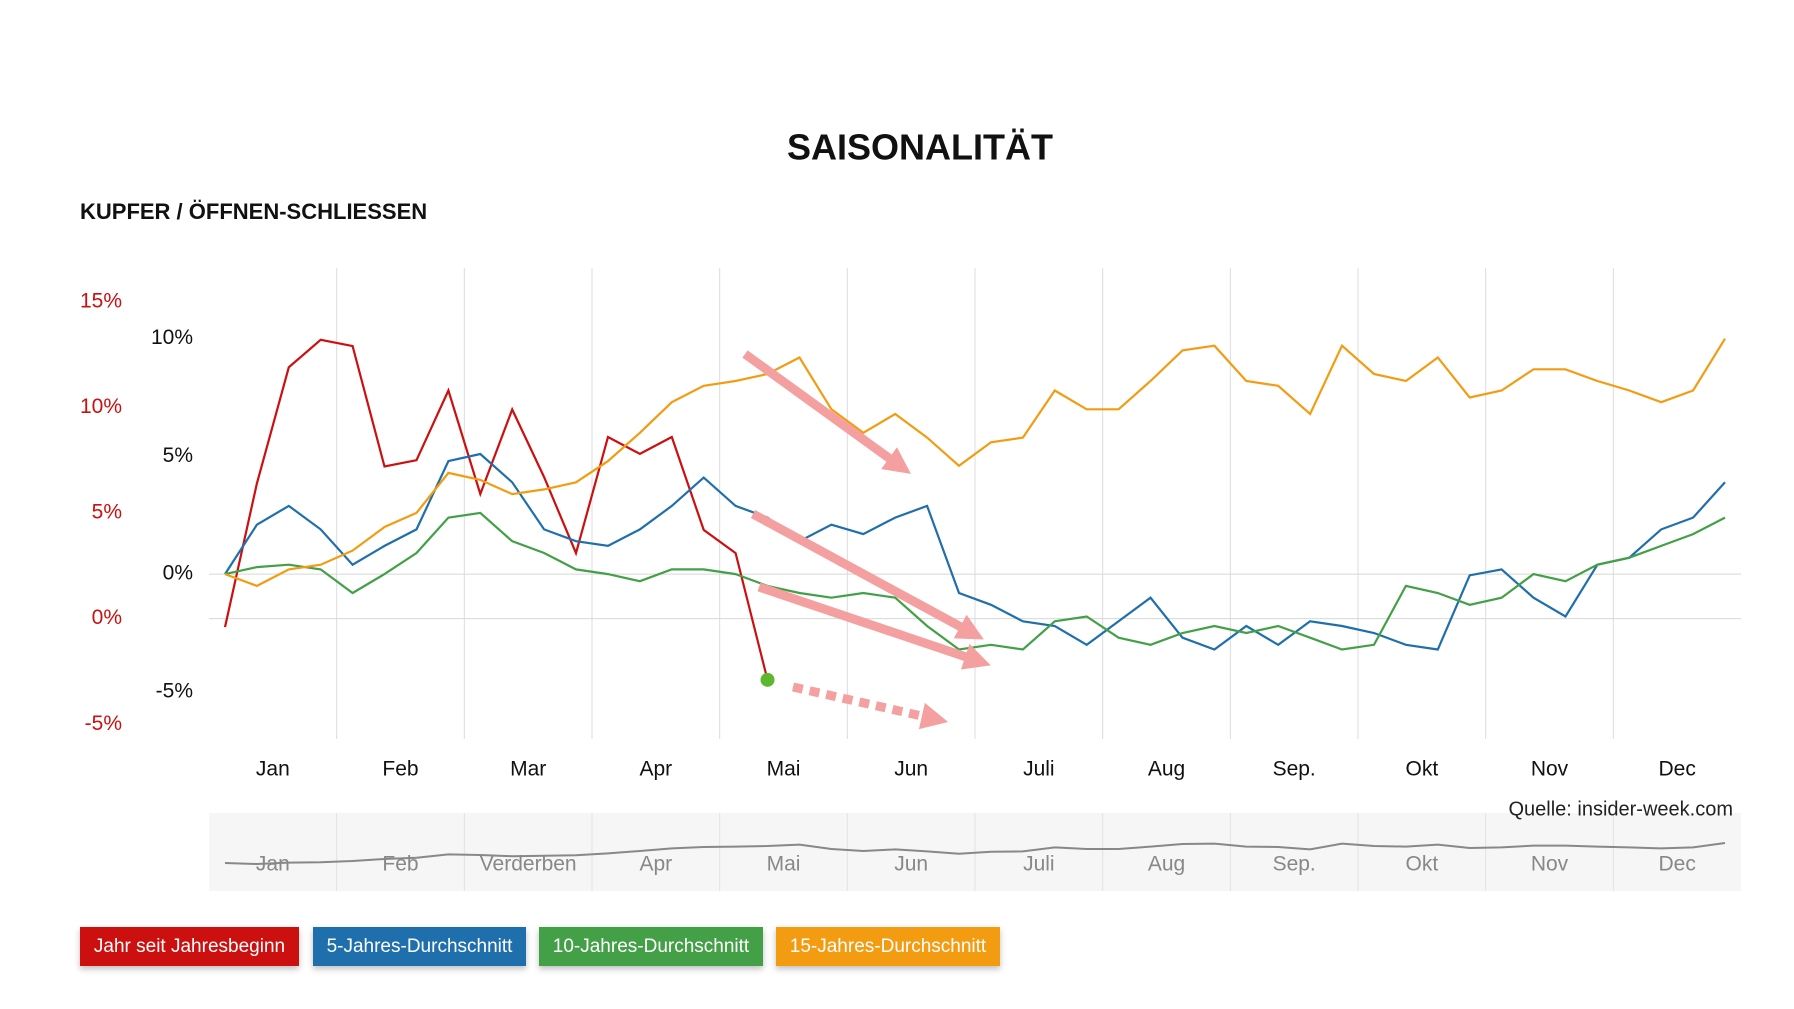 The image size is (1794, 1009). What do you see at coordinates (1620, 809) in the screenshot?
I see `source: Quelle: insider-week.com` at bounding box center [1620, 809].